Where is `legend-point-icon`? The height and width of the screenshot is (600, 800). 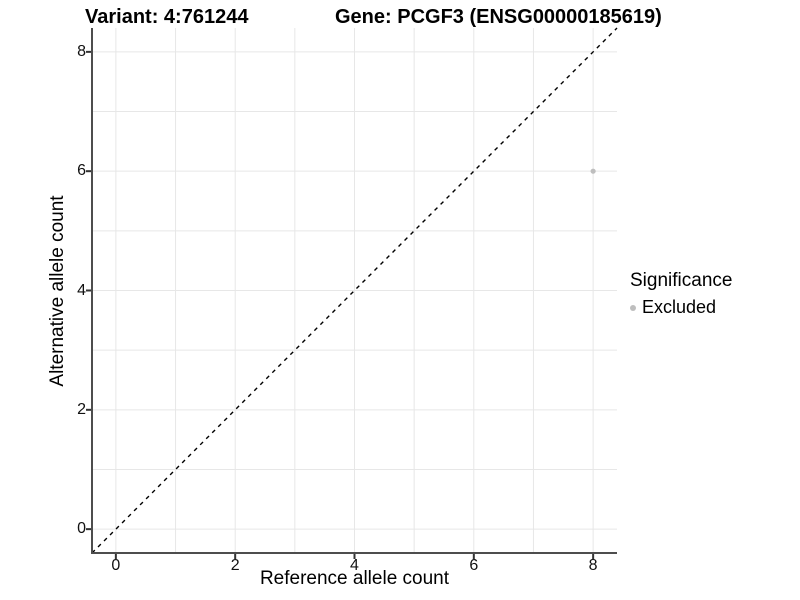 legend-point-icon is located at coordinates (633, 307).